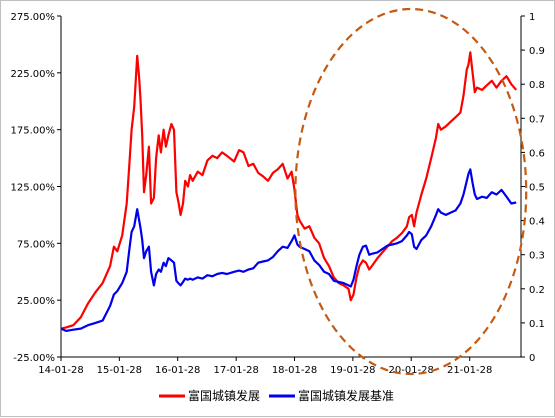 The height and width of the screenshot is (418, 555). I want to click on left-tick-label: -25.00%, so click(34, 358).